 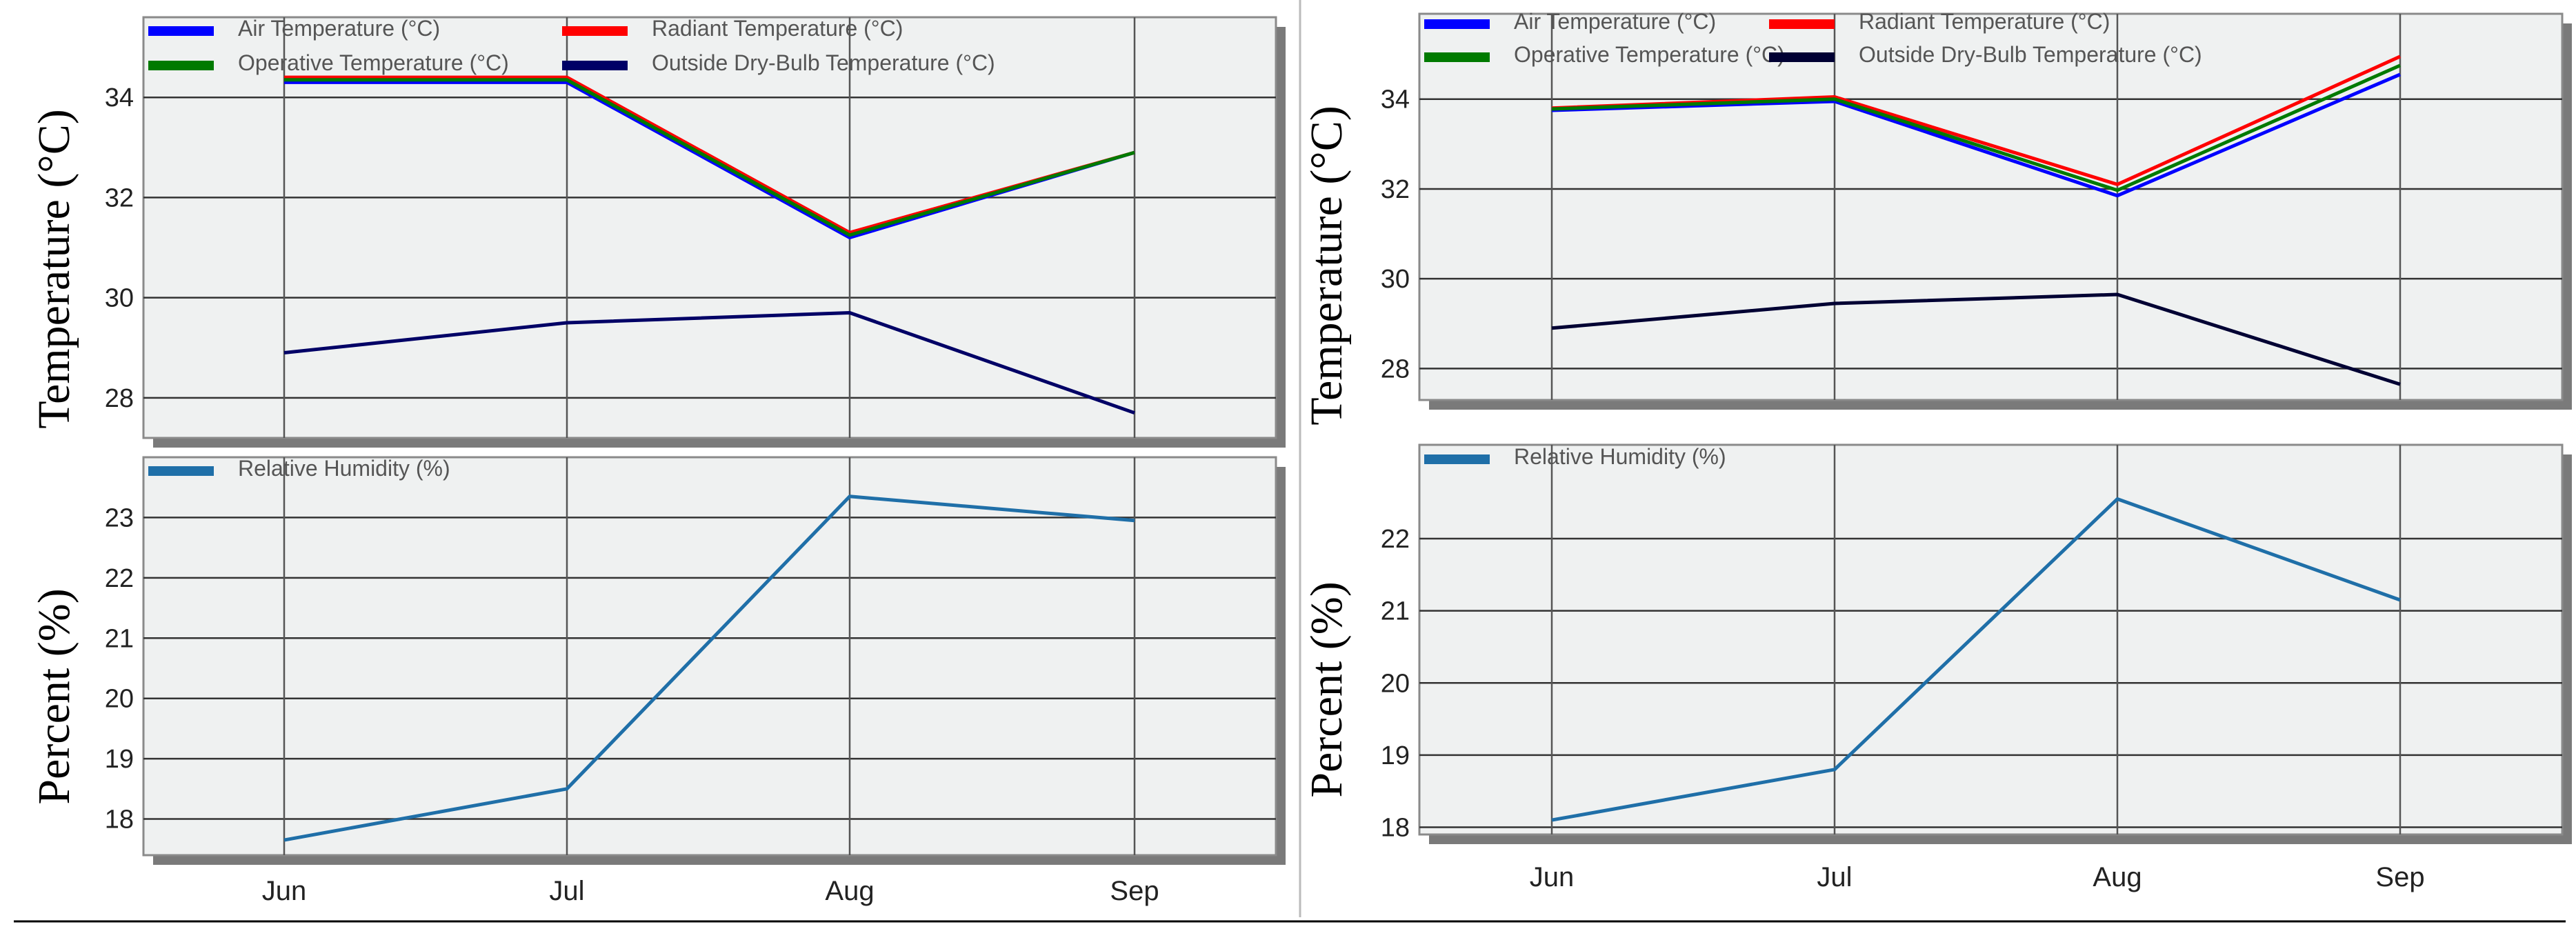 What do you see at coordinates (710, 891) in the screenshot?
I see `left-x-axis-labels: Jun Jul Aug Sep` at bounding box center [710, 891].